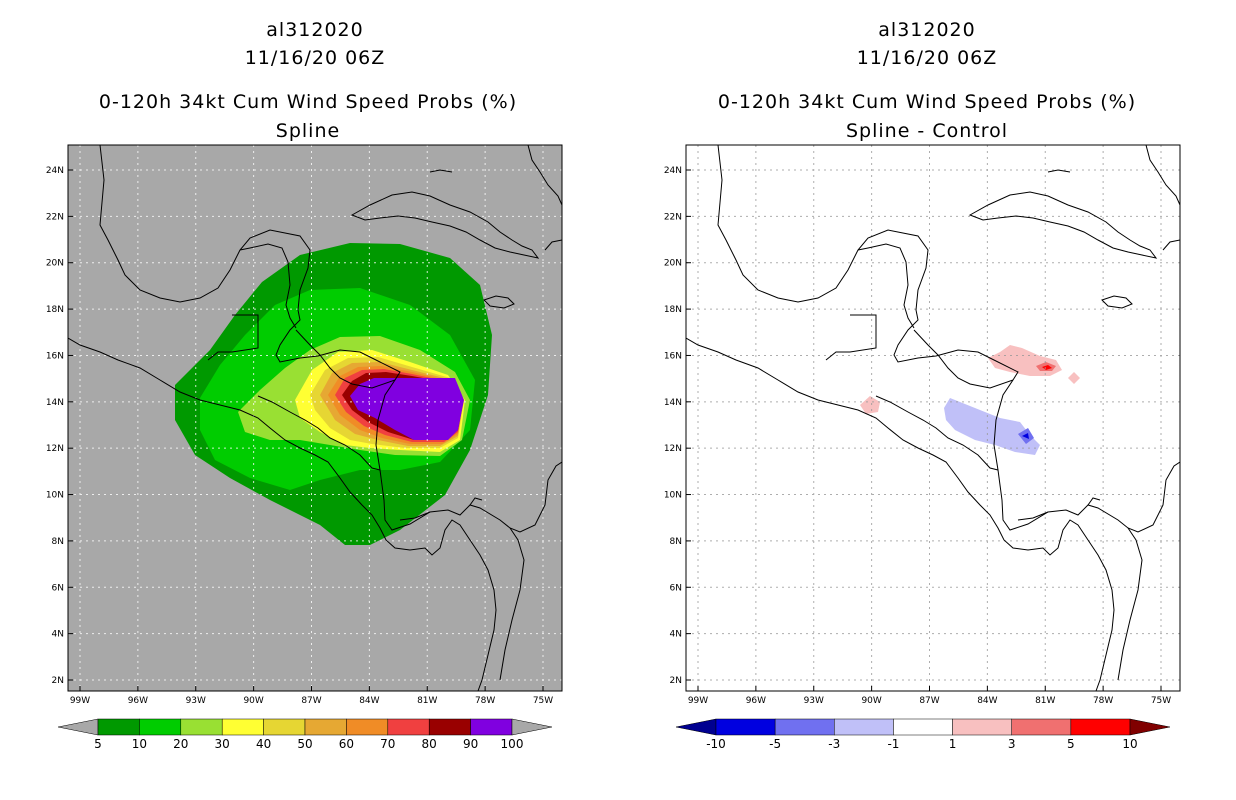 This screenshot has height=800, width=1236. Describe the element at coordinates (139, 744) in the screenshot. I see `left-colorbar-label: 10` at that location.